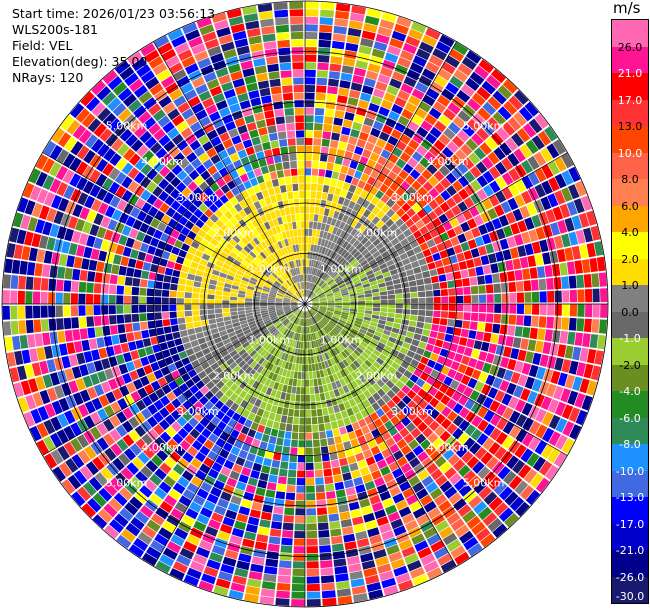  What do you see at coordinates (630, 143) in the screenshot?
I see `colorbar-segment: 10.0` at bounding box center [630, 143].